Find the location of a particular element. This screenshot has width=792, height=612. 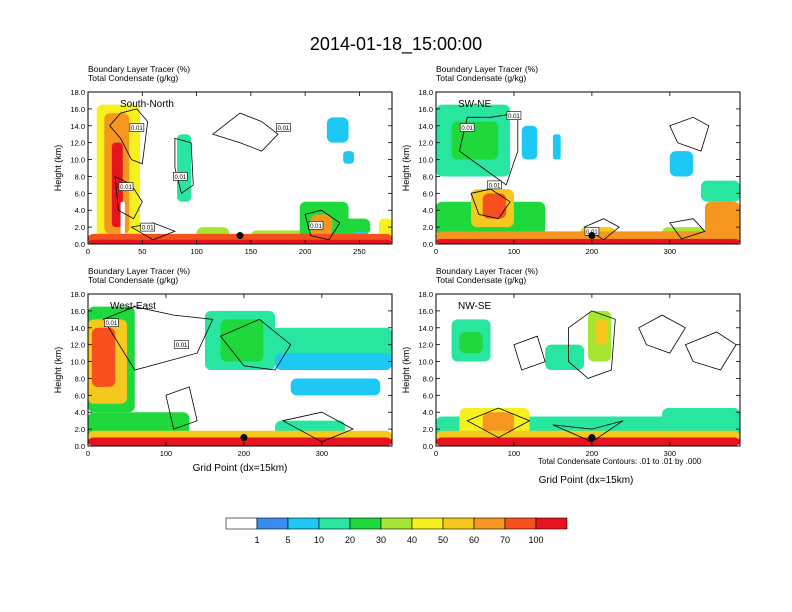

y-tick-label: 6.0 is located at coordinates (428, 395).